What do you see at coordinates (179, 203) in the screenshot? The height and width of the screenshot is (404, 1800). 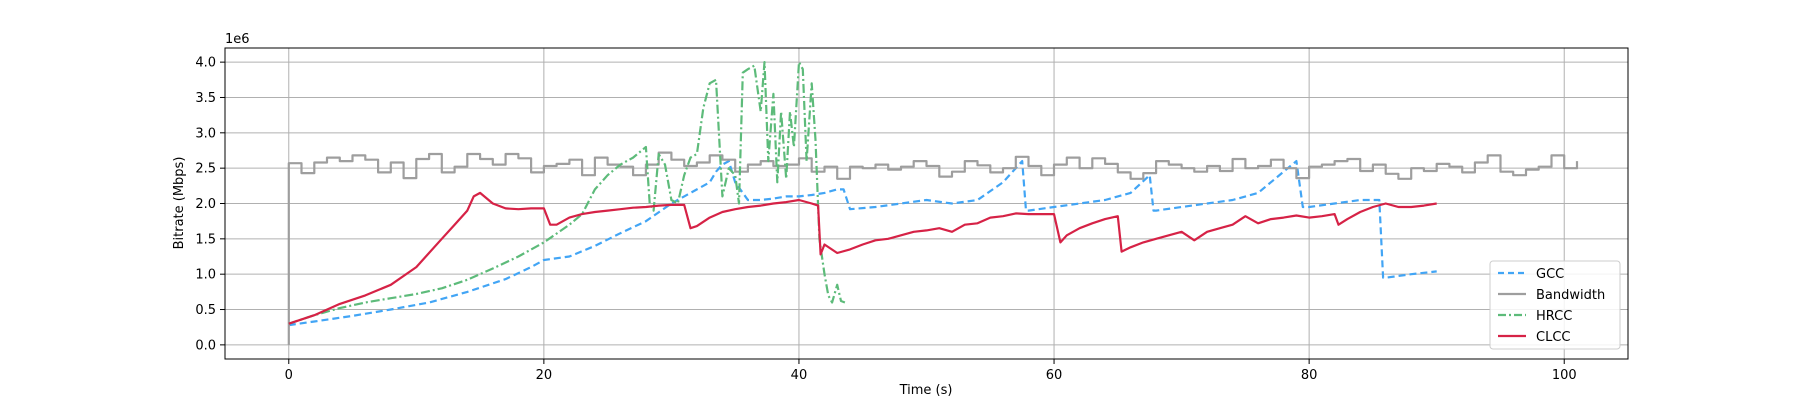 I see `y-axis-label: Bitrate (Mbps)` at bounding box center [179, 203].